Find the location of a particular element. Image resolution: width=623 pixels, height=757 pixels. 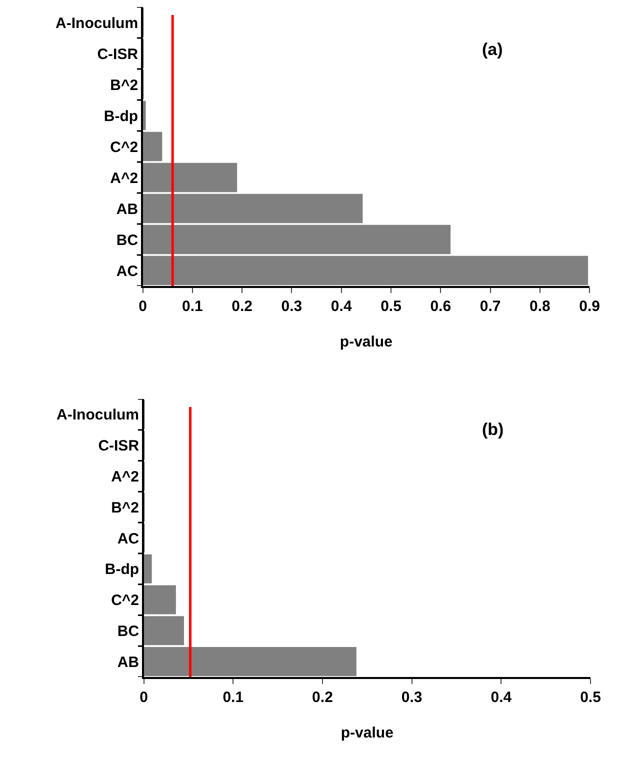

x-tick-label: 0.7 is located at coordinates (490, 306).